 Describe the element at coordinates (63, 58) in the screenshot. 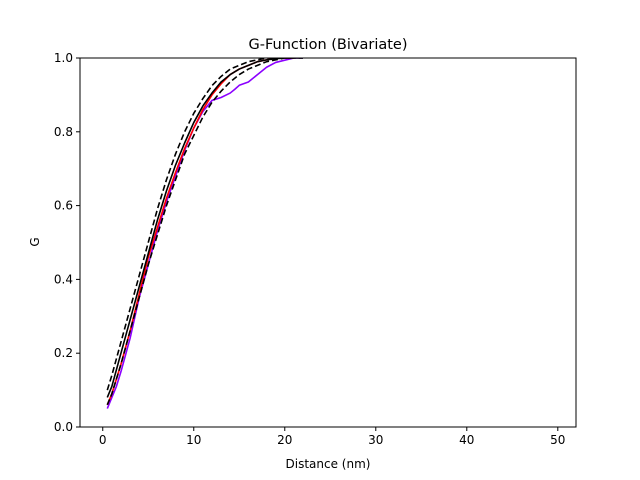

I see `y-tick-label: 1.0` at that location.